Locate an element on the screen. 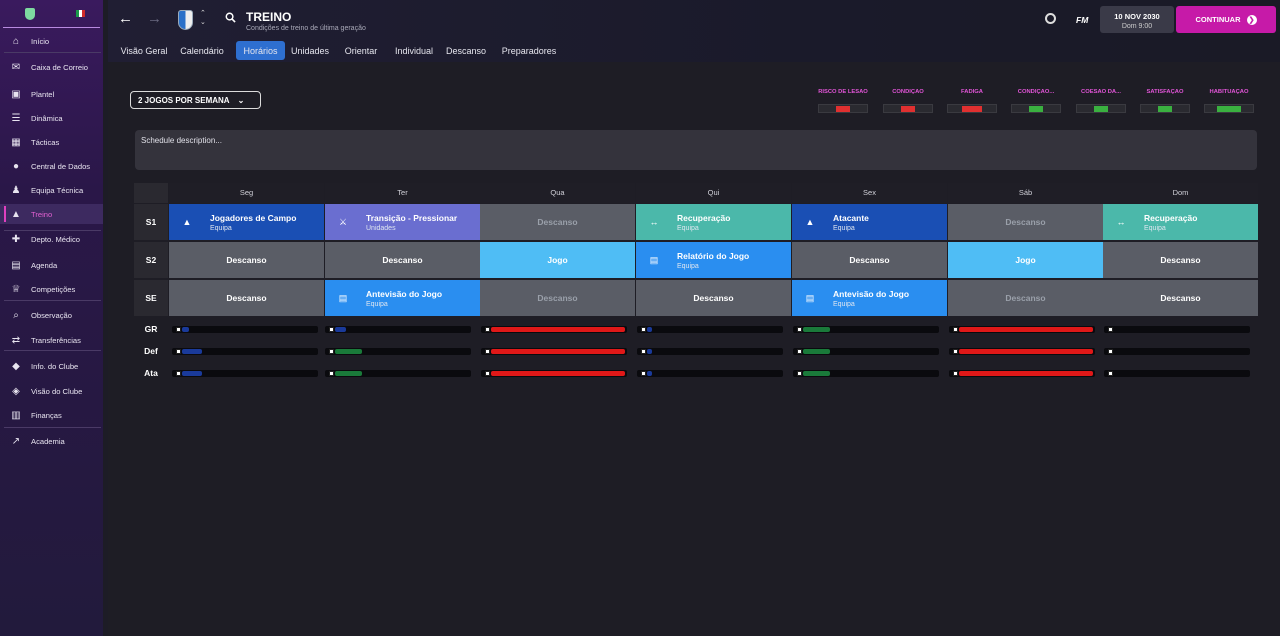 Image resolution: width=1280 pixels, height=636 pixels. metric-6: SATISFAÇÃO is located at coordinates (1165, 101).